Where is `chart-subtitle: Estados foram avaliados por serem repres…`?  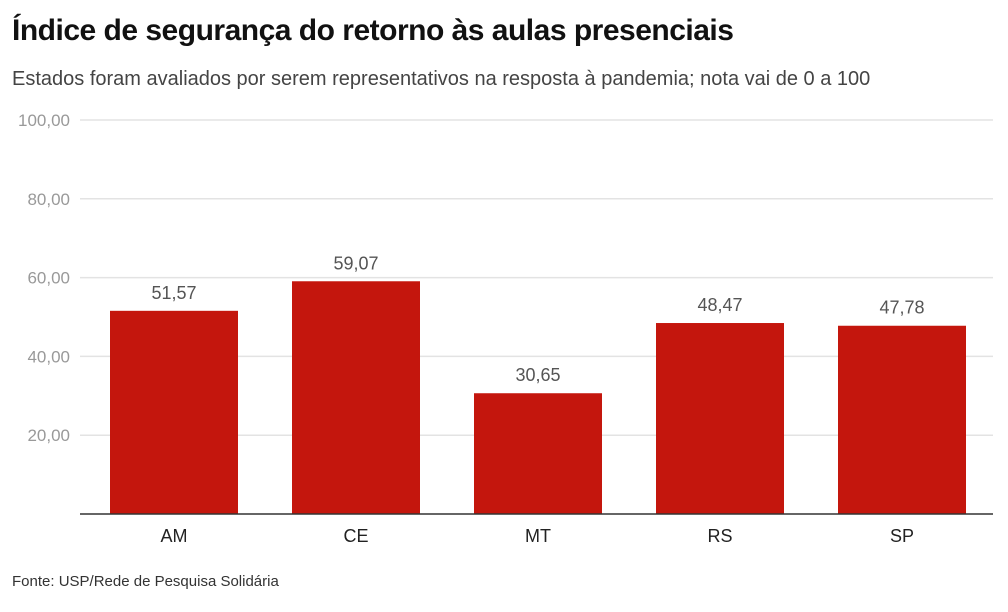 chart-subtitle: Estados foram avaliados por serem repres… is located at coordinates (441, 79).